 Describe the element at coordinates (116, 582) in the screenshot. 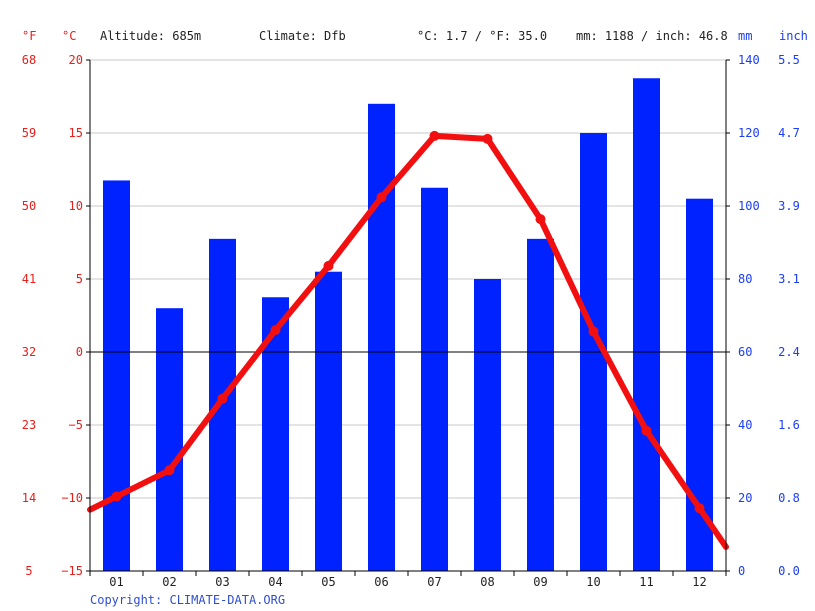

I see `month-tick-label: 01` at that location.